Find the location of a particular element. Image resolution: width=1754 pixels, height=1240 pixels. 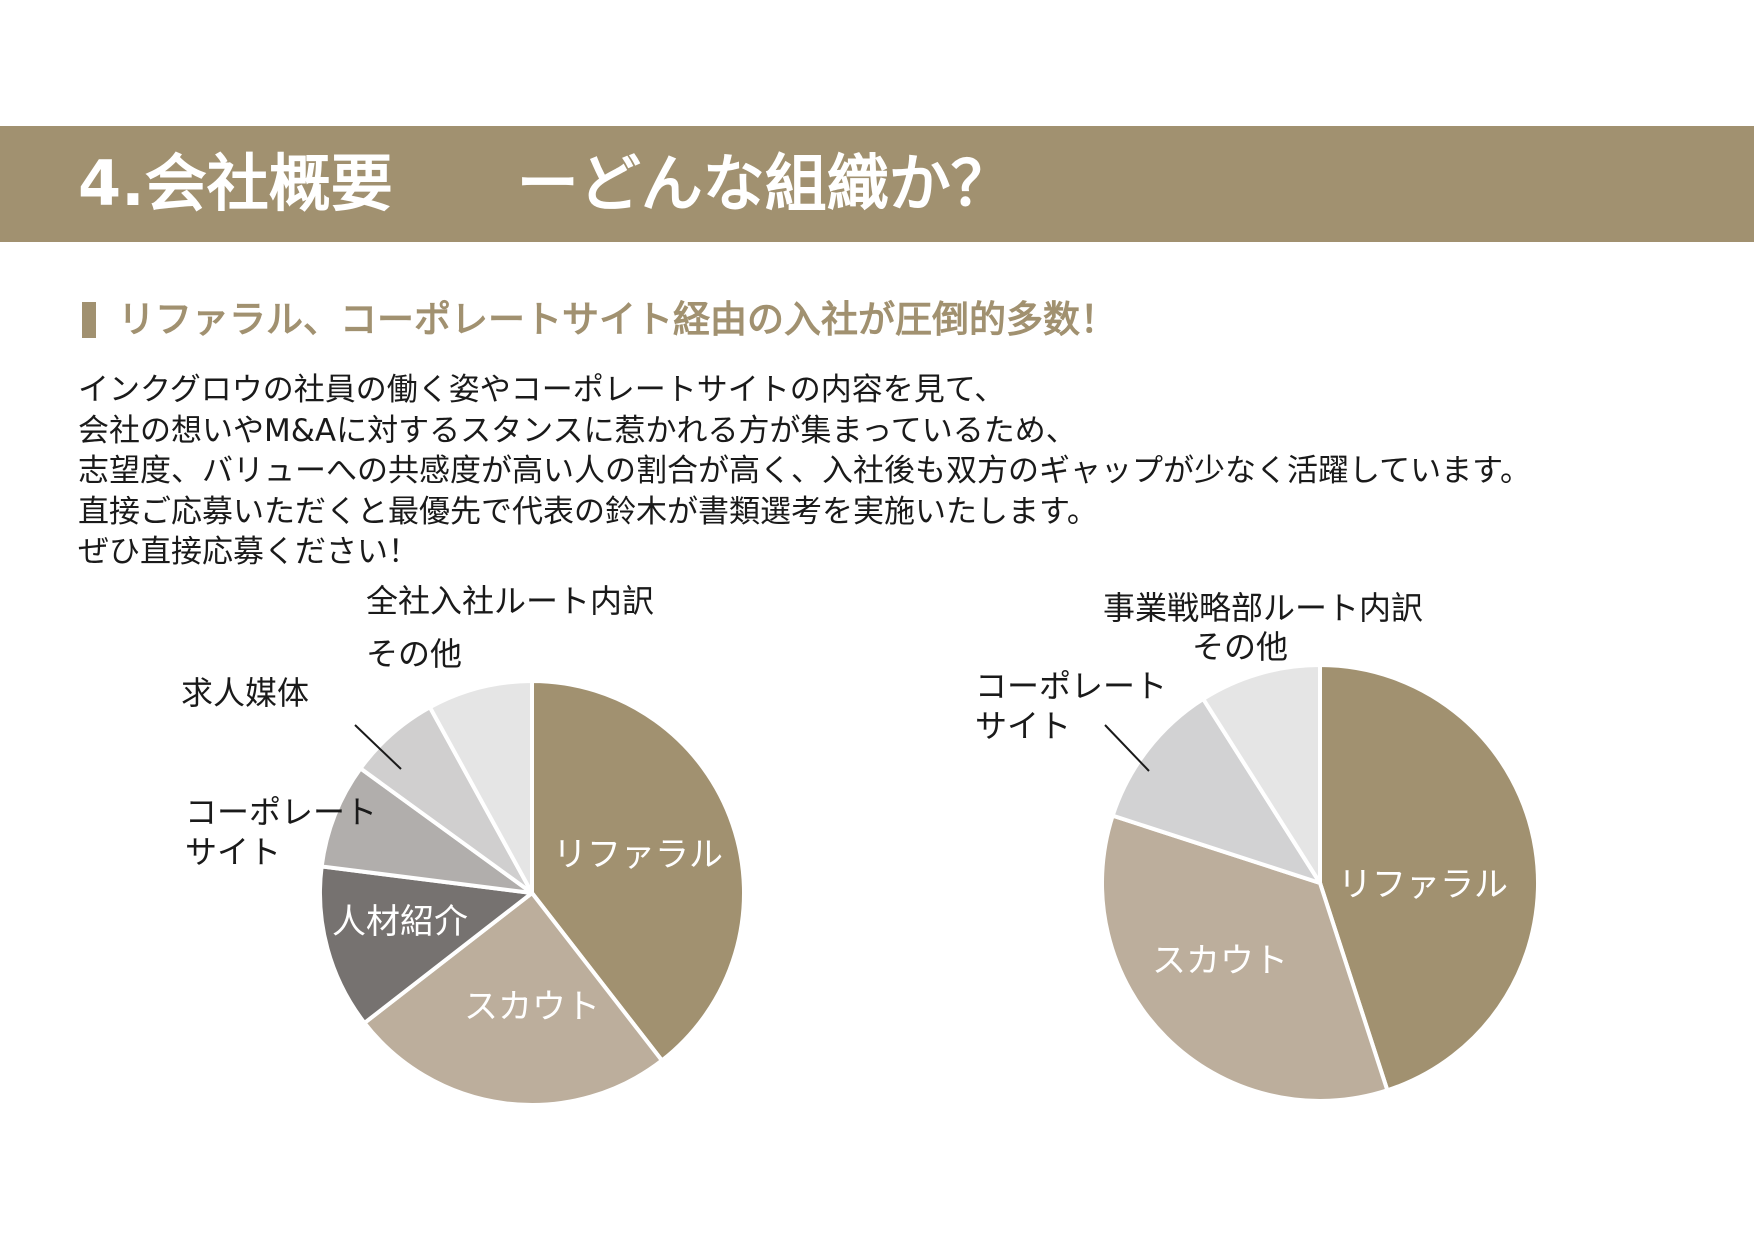

body-line: 直接ご応募いただくと最優先で代表の鈴木が書類選考を実施いたします。 is located at coordinates (588, 511).